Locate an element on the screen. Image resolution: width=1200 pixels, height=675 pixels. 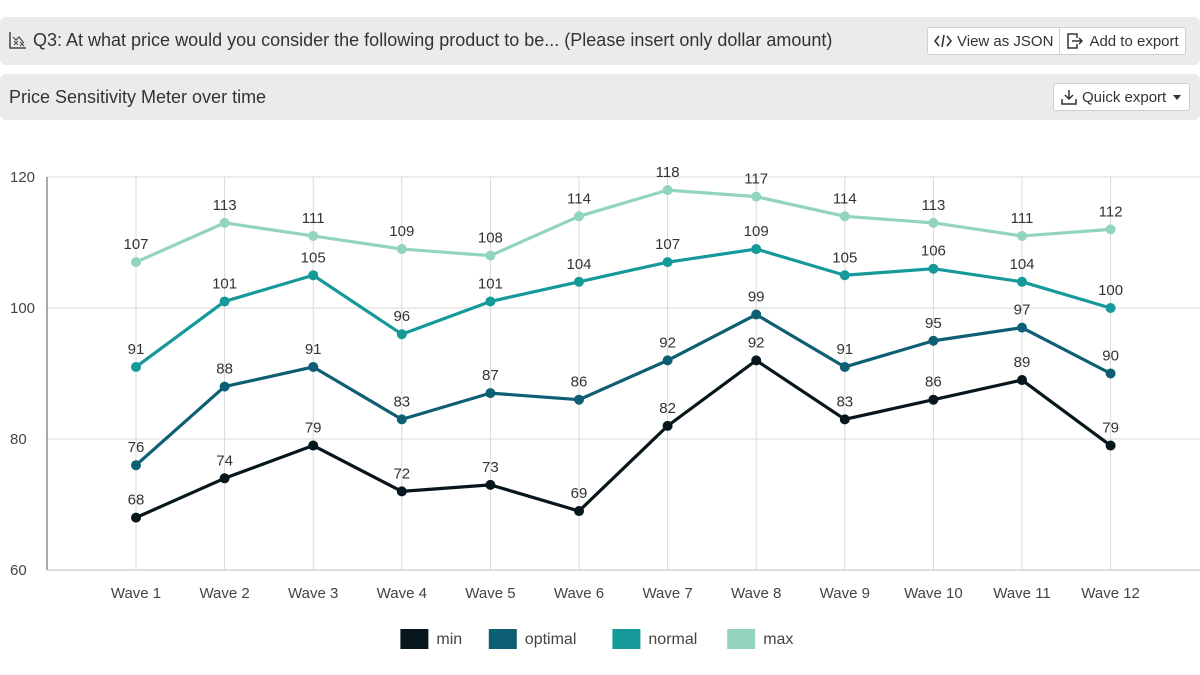
y-tick-label: 60 is located at coordinates (18, 570).